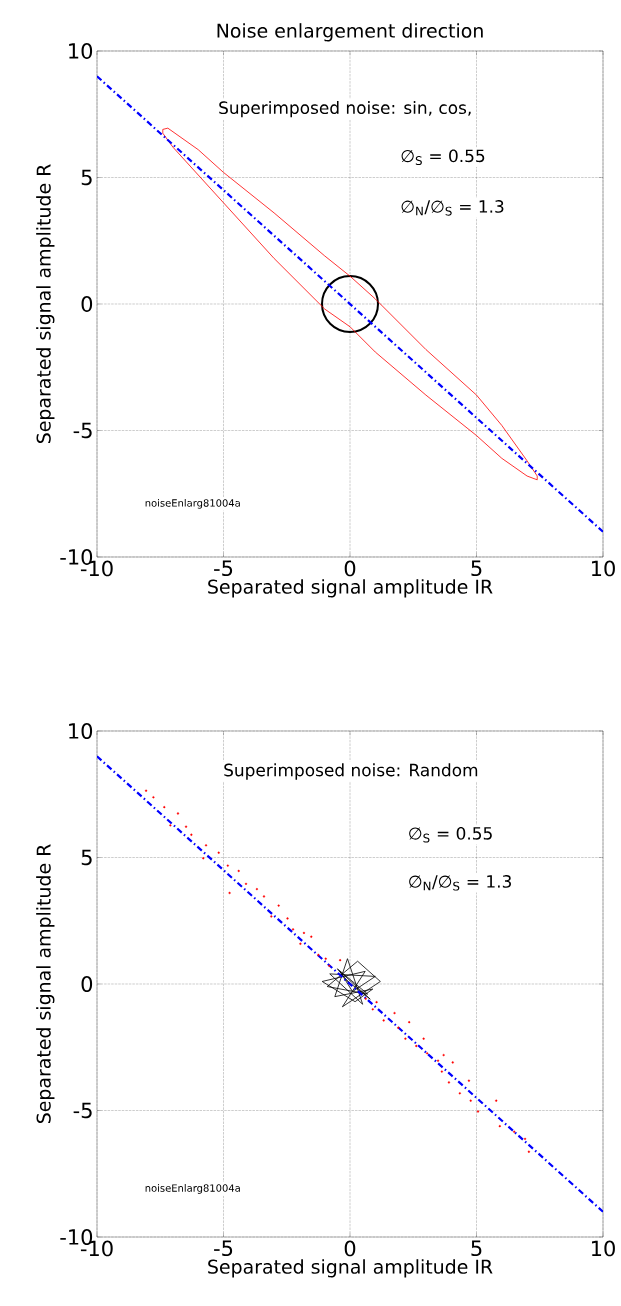 This screenshot has width=621, height=1306. I want to click on annotation: Superimposed noise: Random, so click(351, 771).